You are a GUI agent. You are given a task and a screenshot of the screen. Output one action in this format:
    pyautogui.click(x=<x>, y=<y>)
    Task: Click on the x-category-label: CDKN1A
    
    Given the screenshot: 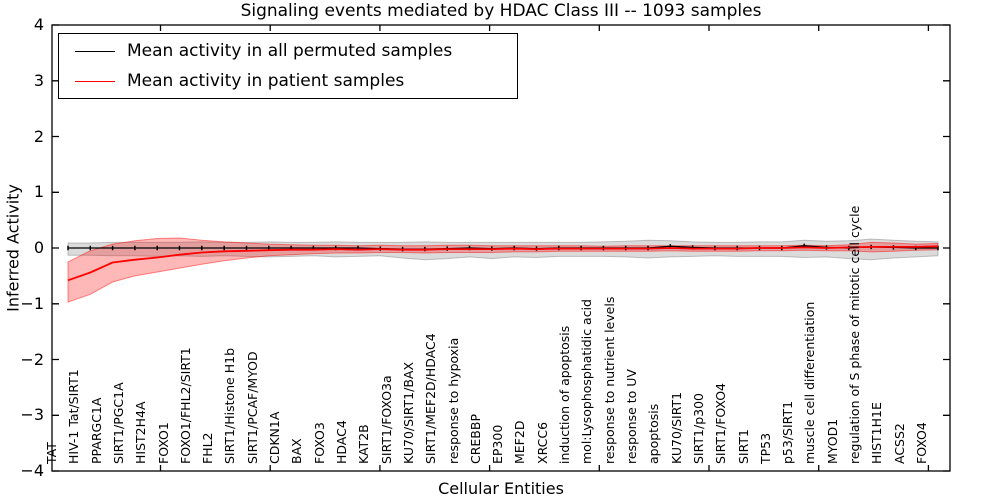 What is the action you would take?
    pyautogui.click(x=275, y=437)
    